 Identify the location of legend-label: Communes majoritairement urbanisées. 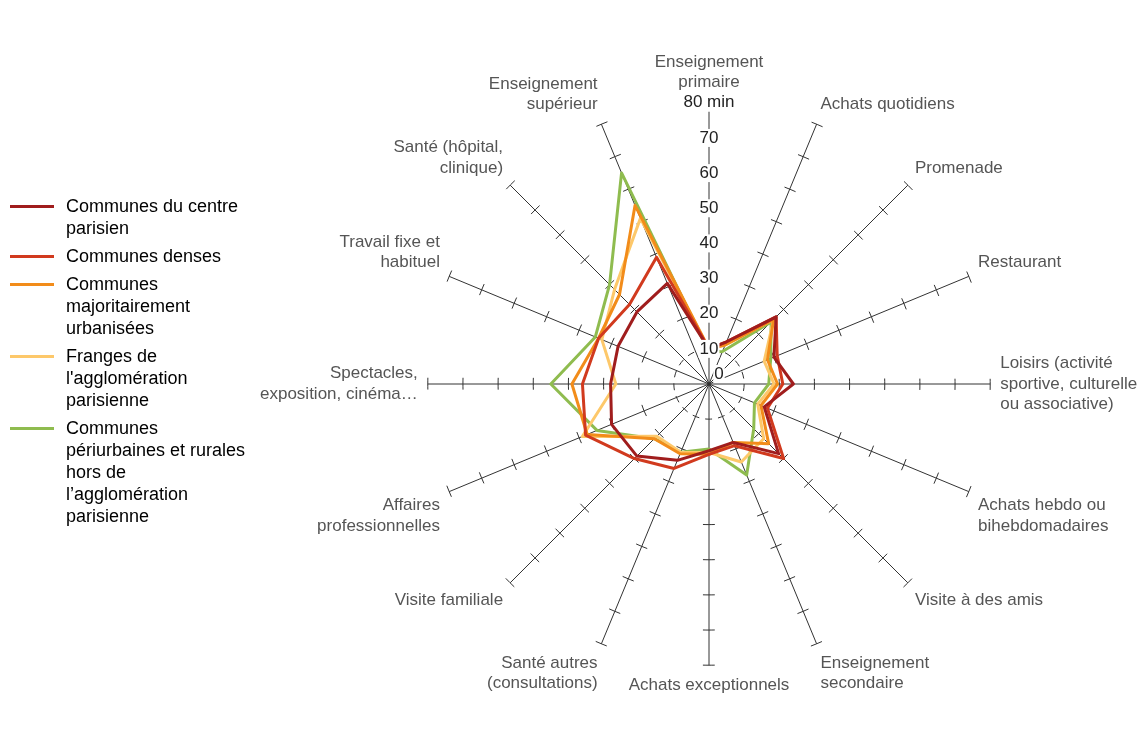
(129, 306).